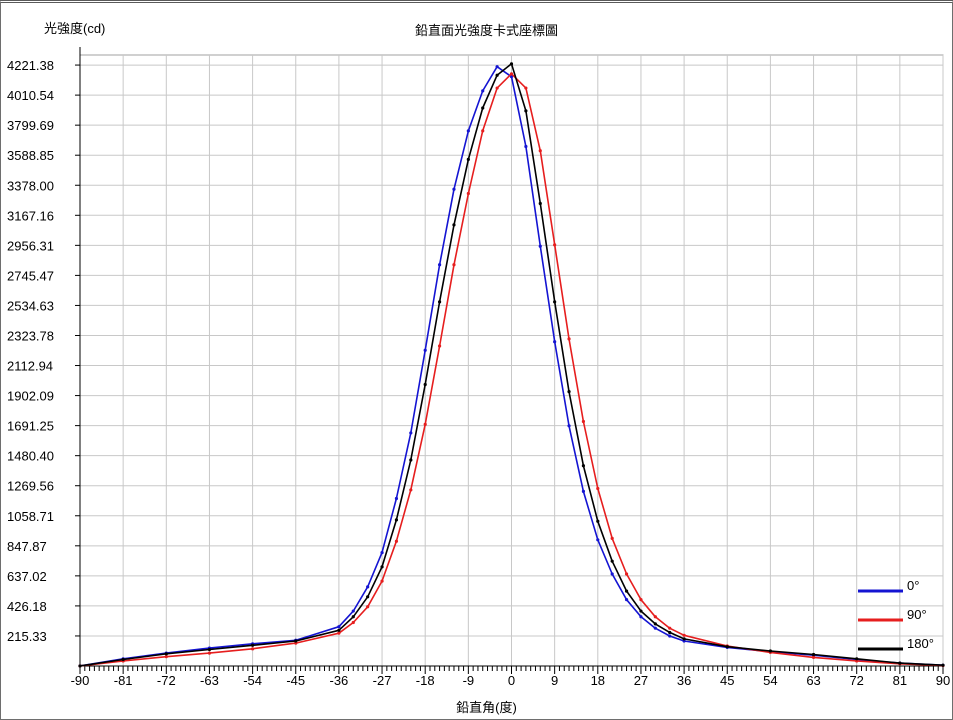 This screenshot has height=720, width=953. Describe the element at coordinates (30, 426) in the screenshot. I see `y-tick-label: 1691.25` at that location.